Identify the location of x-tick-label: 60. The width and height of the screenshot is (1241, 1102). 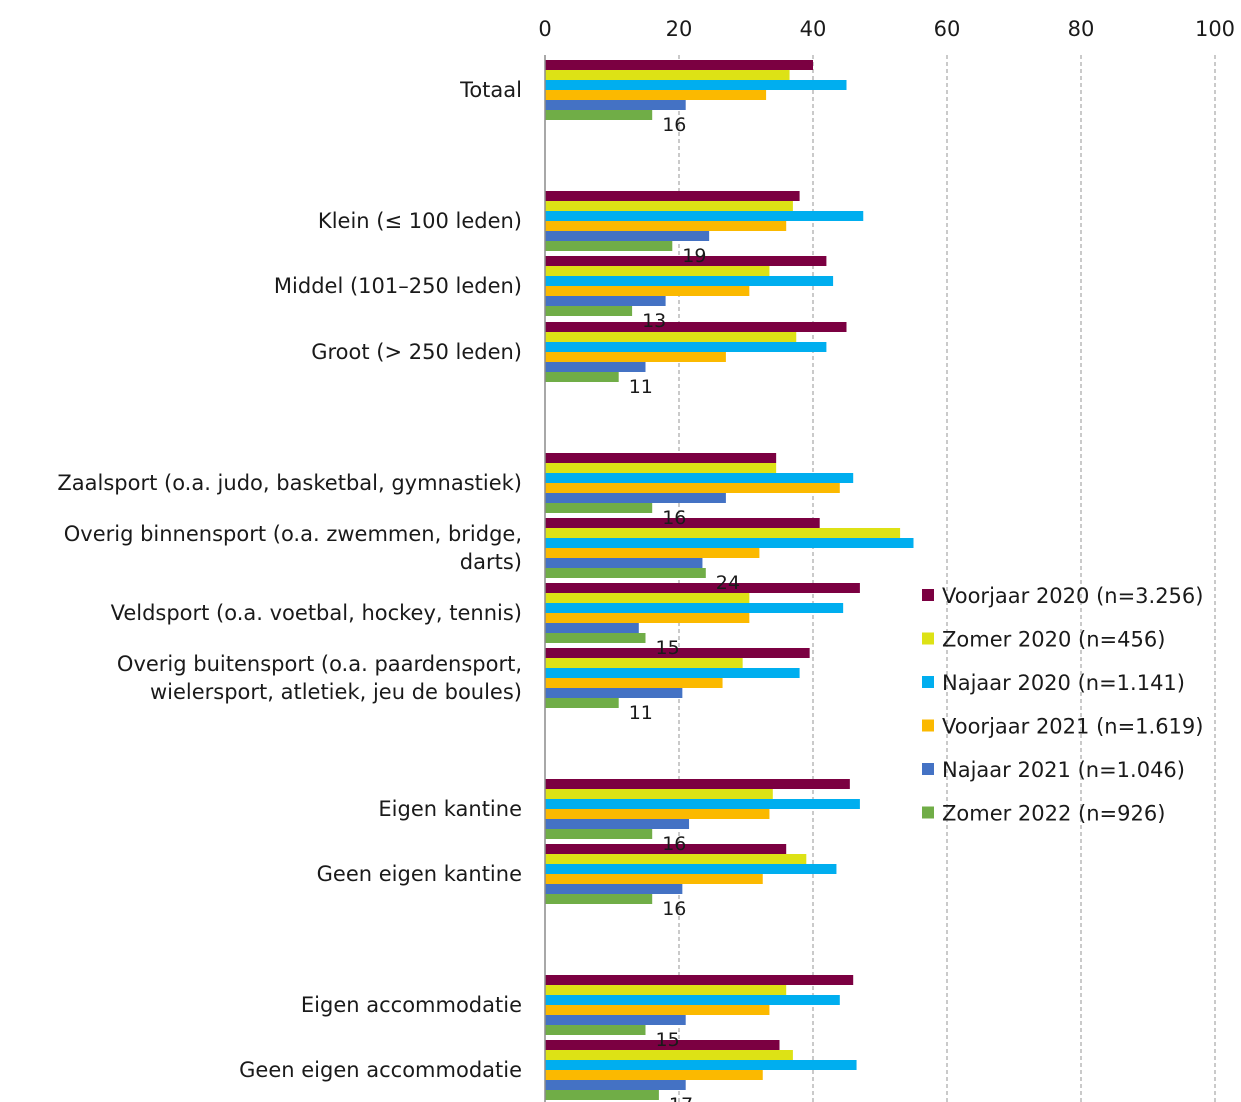
(947, 29).